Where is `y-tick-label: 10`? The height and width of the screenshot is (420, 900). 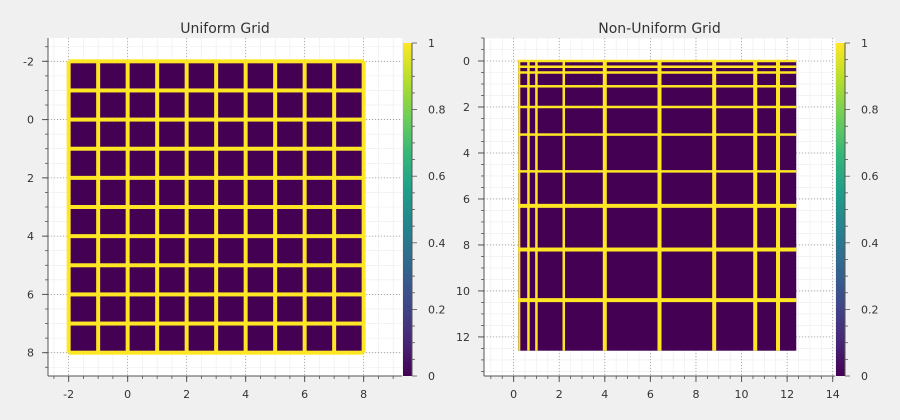
y-tick-label: 10 is located at coordinates (463, 291).